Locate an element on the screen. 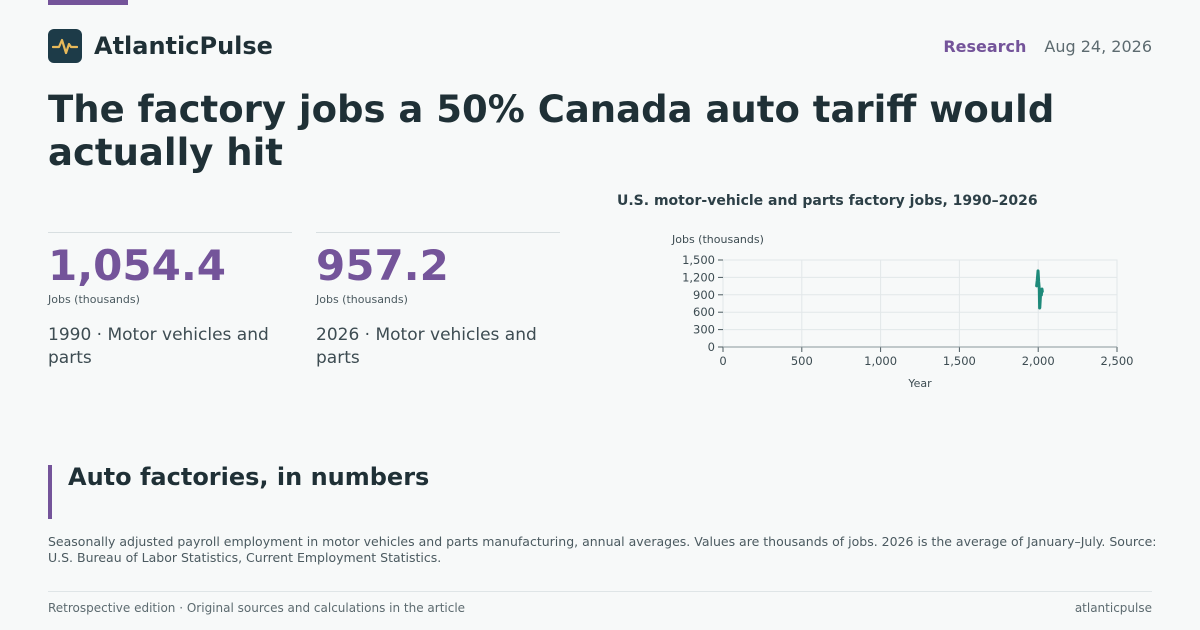 Image resolution: width=1200 pixels, height=630 pixels. section-link: Research is located at coordinates (985, 46).